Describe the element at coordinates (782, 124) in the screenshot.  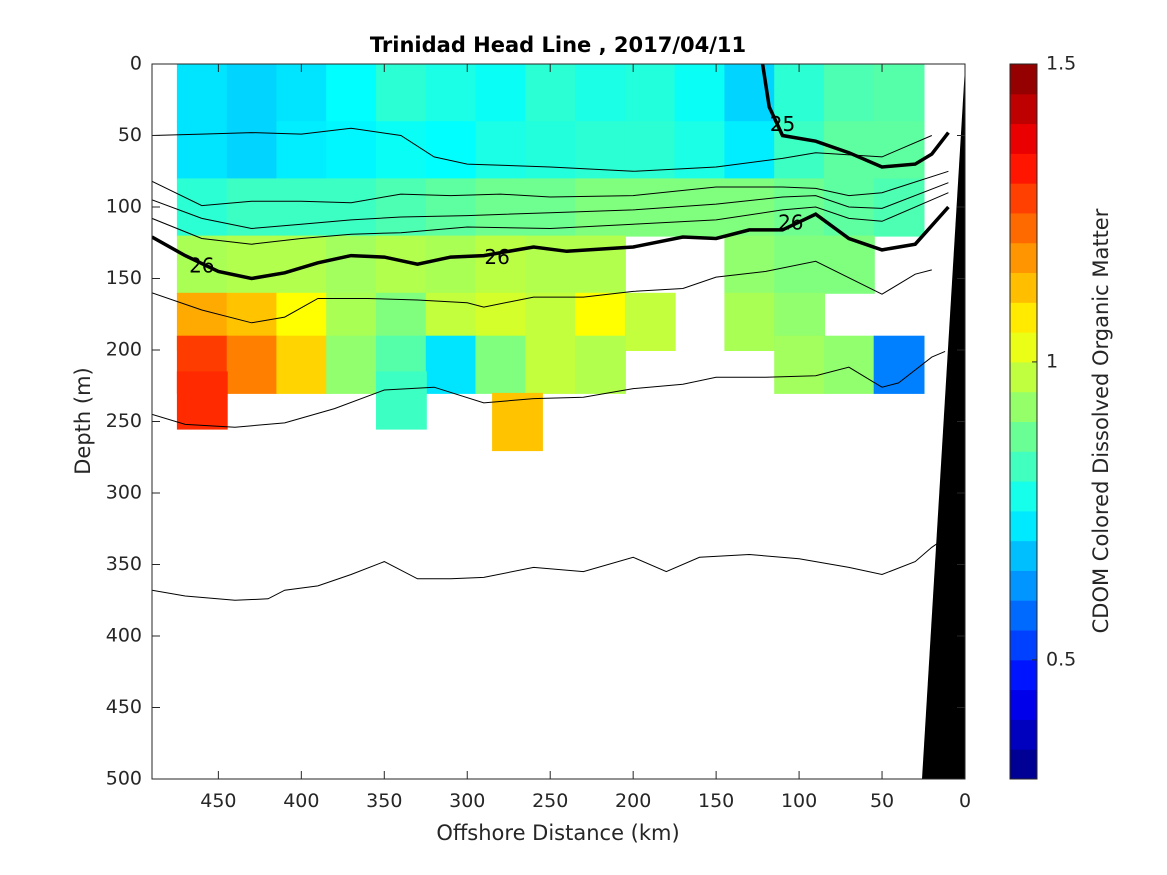
I see `contour-label: 25` at that location.